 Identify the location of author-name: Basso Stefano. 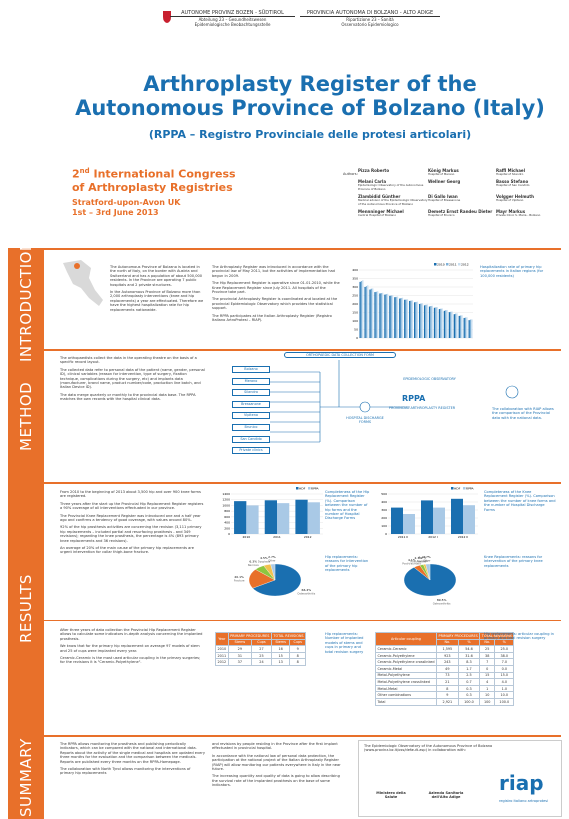
(512, 182).